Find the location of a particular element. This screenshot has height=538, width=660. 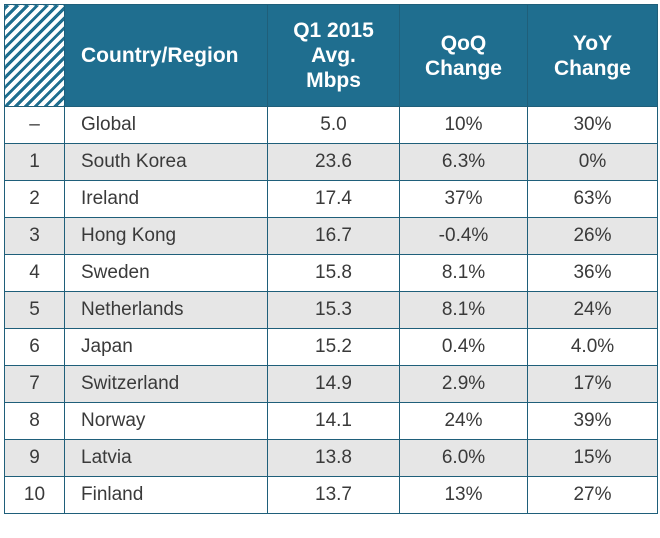

table-row: 5 Netherlands 15.3 8.1% 24% is located at coordinates (331, 310).